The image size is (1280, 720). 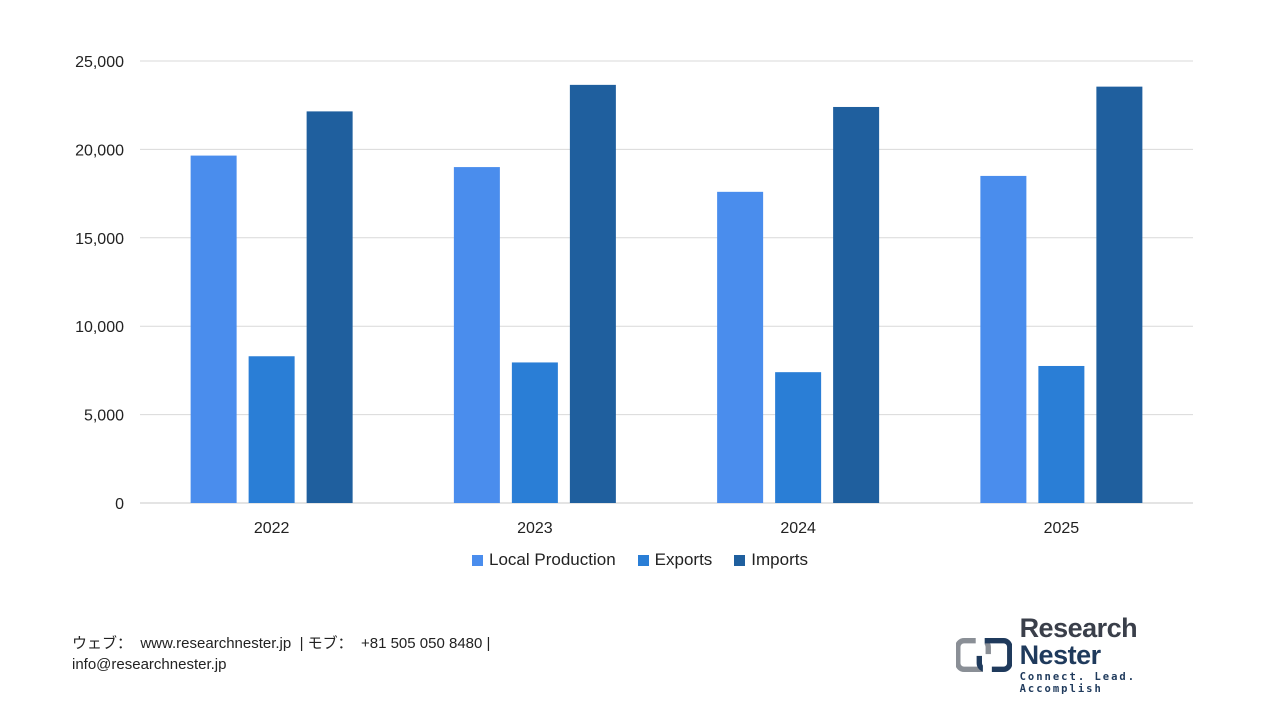 What do you see at coordinates (1003, 339) in the screenshot?
I see `bar-local-production-2025` at bounding box center [1003, 339].